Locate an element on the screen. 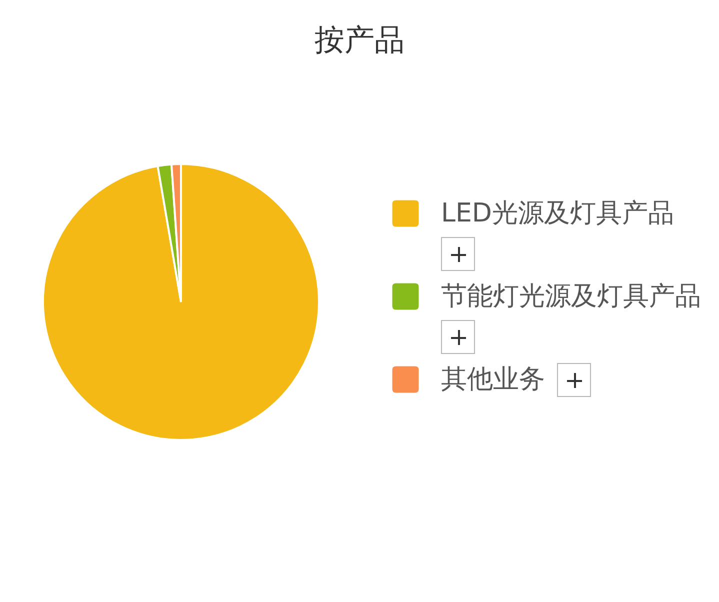 The height and width of the screenshot is (602, 719). chart-title: 按产品 is located at coordinates (359, 40).